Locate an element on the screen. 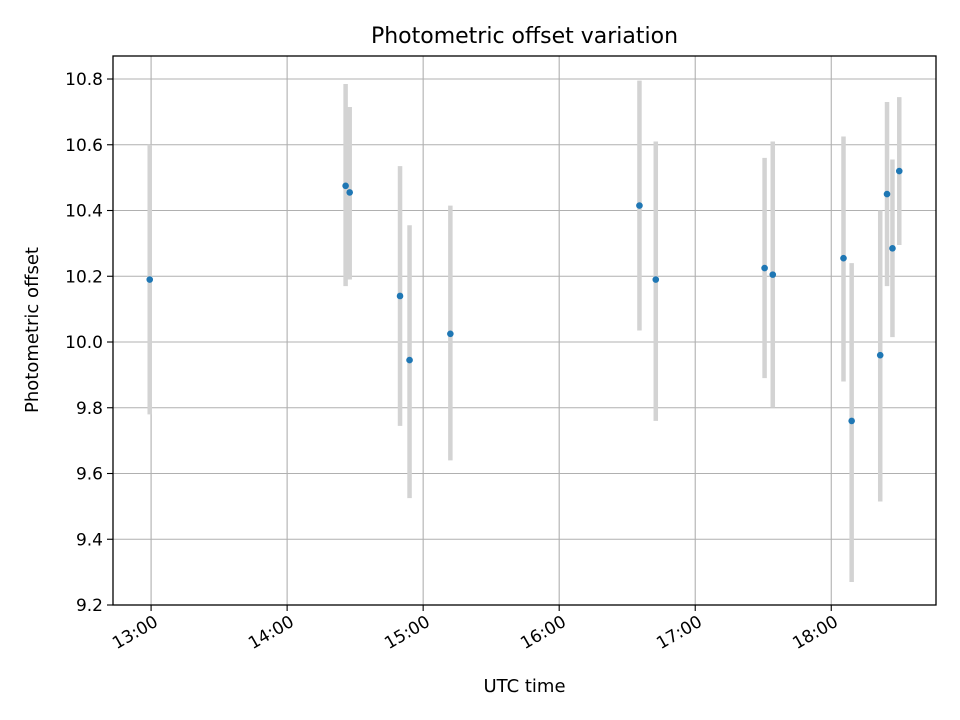 The height and width of the screenshot is (720, 960). y-tick-label: 9.4 is located at coordinates (89, 540).